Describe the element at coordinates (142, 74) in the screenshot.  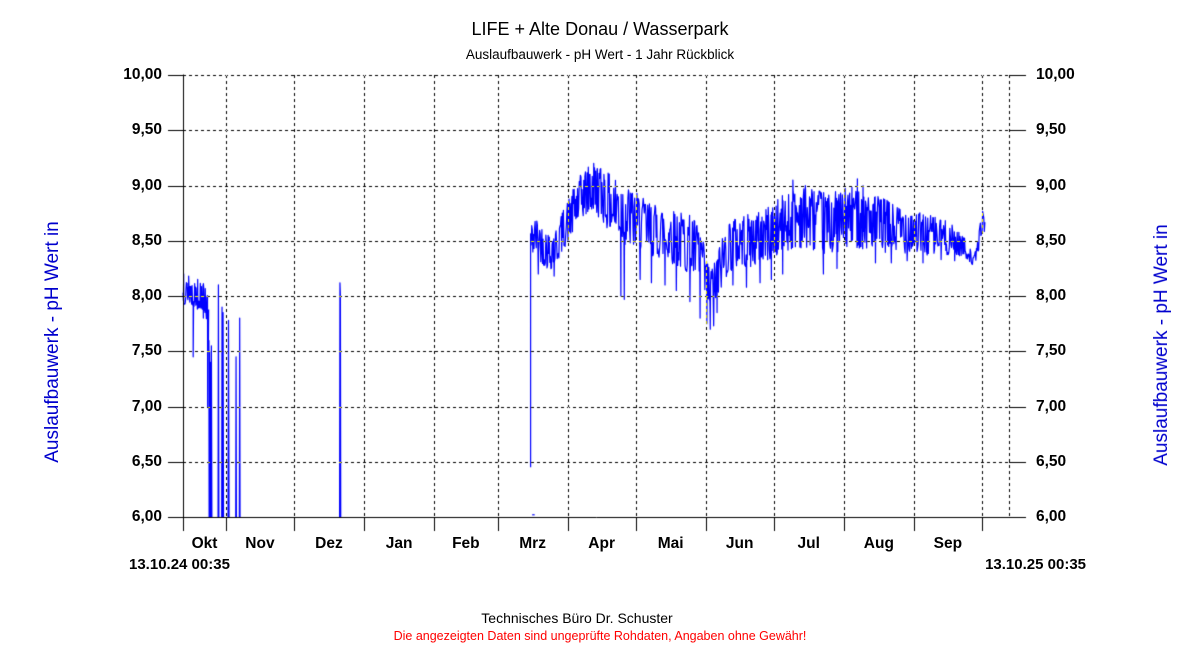
I see `y-axis-tick-label-left: 10,00` at that location.